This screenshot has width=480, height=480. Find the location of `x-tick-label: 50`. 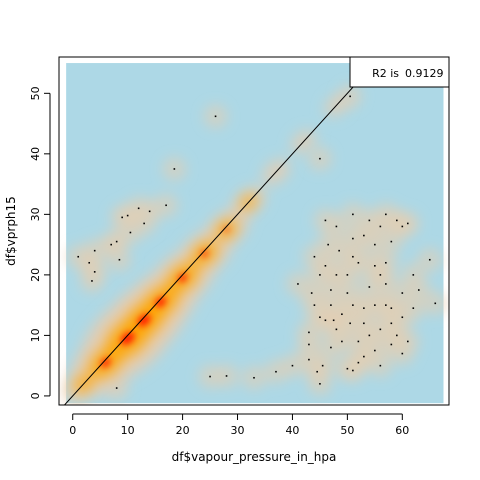

x-tick-label: 50 is located at coordinates (347, 430).